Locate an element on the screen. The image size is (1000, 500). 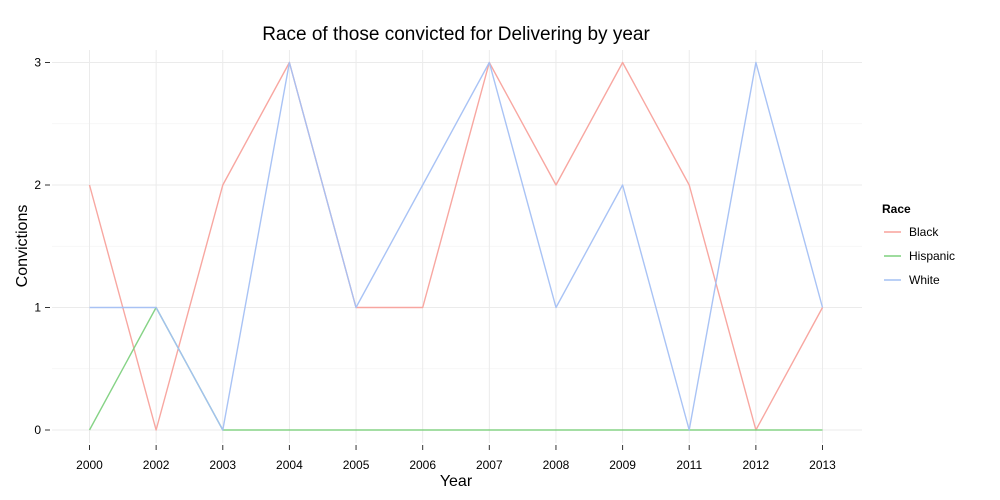
y-axis-title: Convictions is located at coordinates (22, 246).